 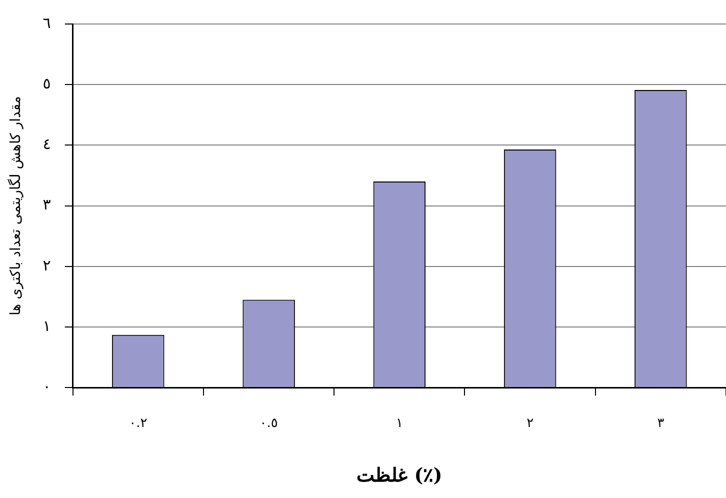 What do you see at coordinates (46, 325) in the screenshot?
I see `y-tick-label: ١` at bounding box center [46, 325].